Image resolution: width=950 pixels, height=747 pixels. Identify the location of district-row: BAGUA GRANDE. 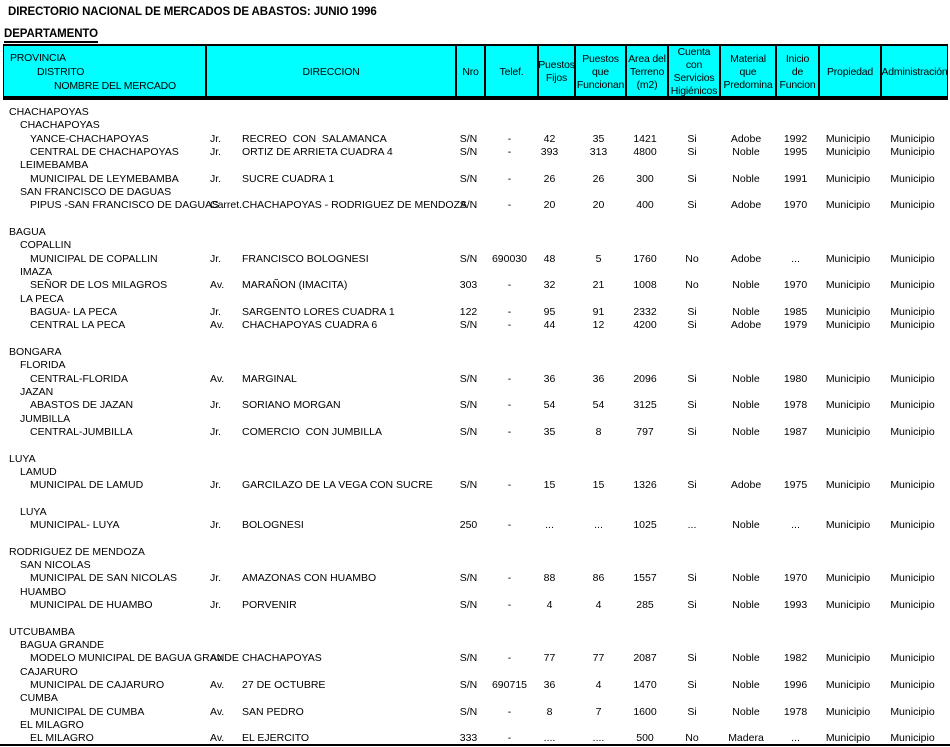
(475, 645).